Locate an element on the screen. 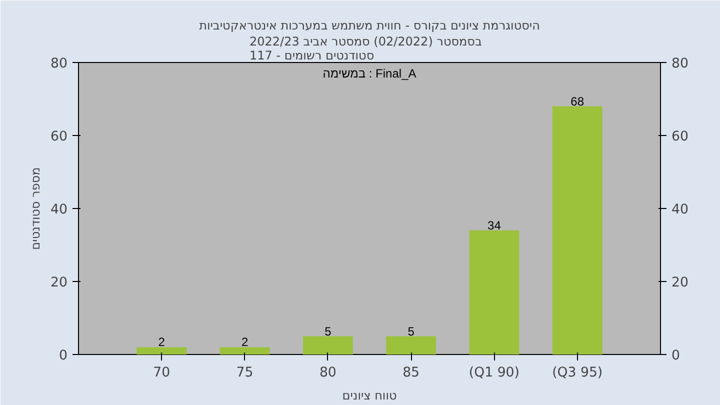  y-tick-label: 60 is located at coordinates (59, 137).